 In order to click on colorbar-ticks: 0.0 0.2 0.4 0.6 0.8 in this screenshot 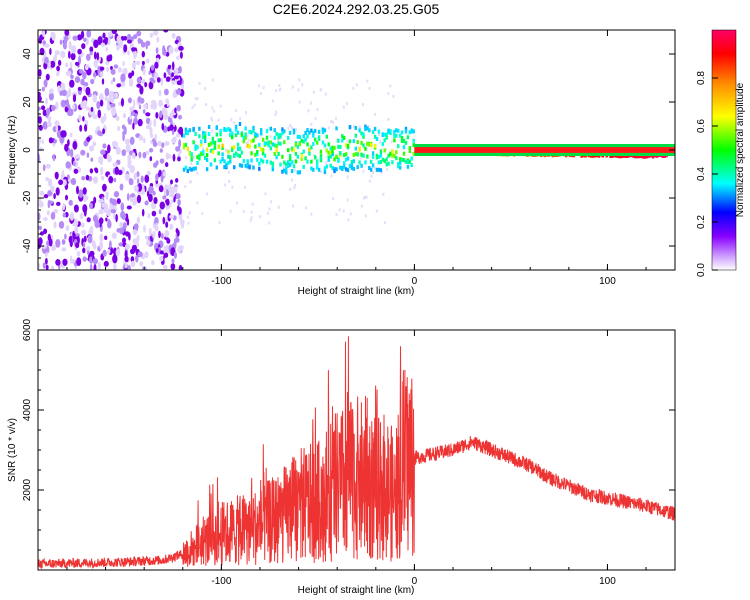, I will do `click(707, 174)`.